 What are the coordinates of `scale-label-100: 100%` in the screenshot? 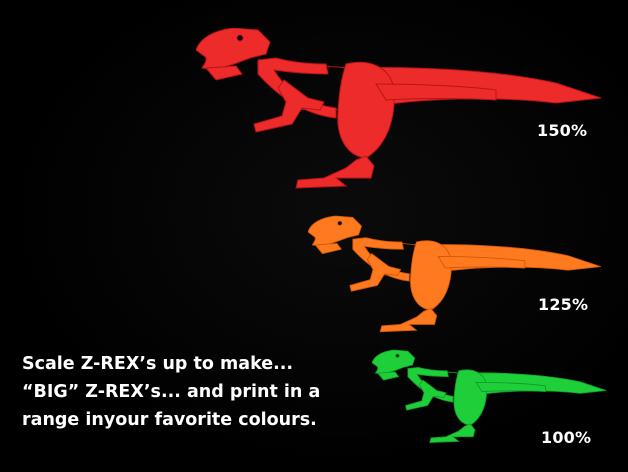 It's located at (566, 437).